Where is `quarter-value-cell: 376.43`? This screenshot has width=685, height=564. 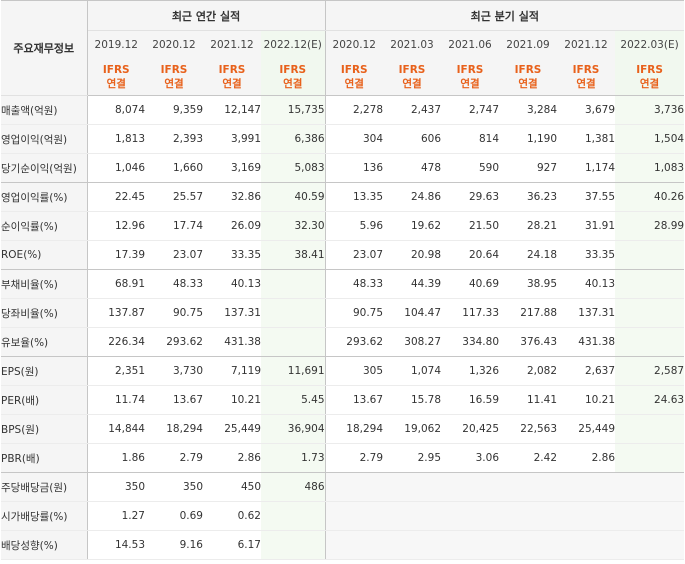 quarter-value-cell: 376.43 is located at coordinates (528, 342).